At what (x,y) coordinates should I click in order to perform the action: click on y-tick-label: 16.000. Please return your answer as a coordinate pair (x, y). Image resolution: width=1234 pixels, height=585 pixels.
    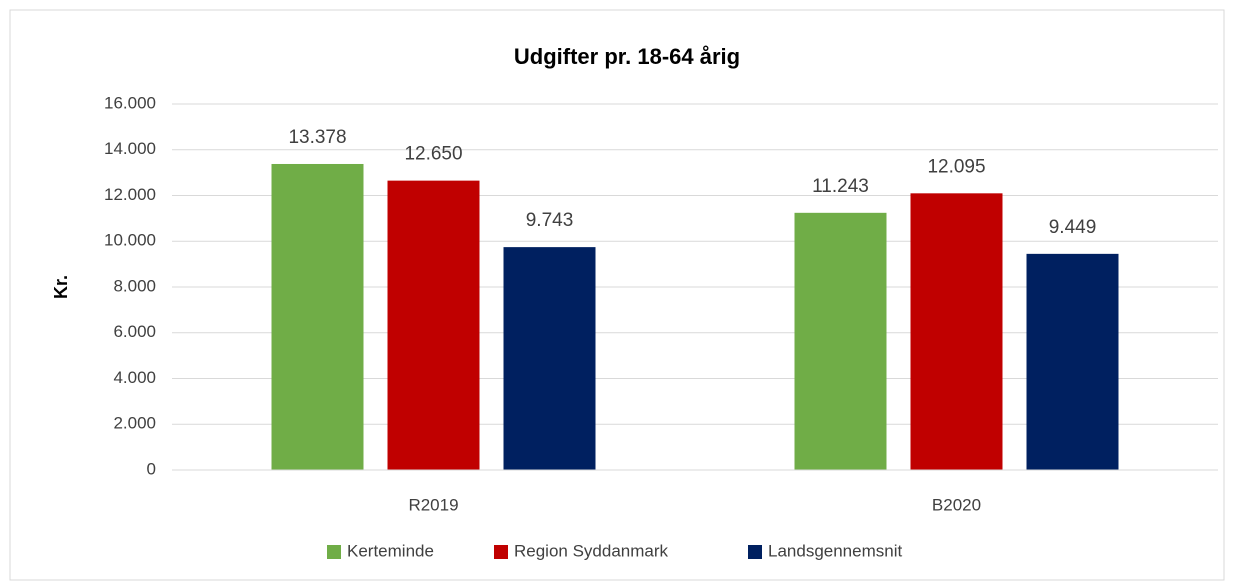
    Looking at the image, I should click on (130, 102).